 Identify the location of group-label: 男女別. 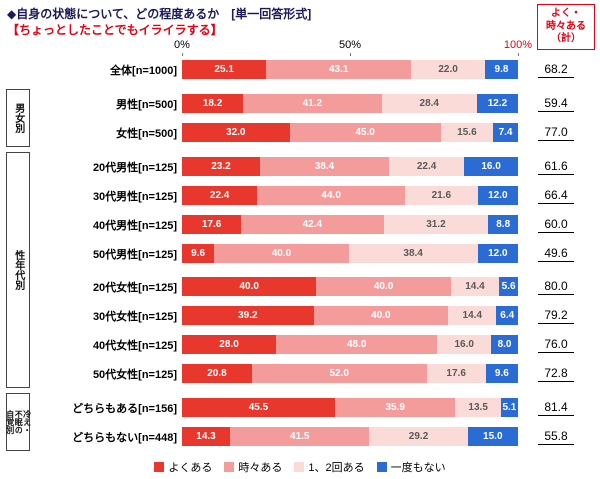
(18, 118).